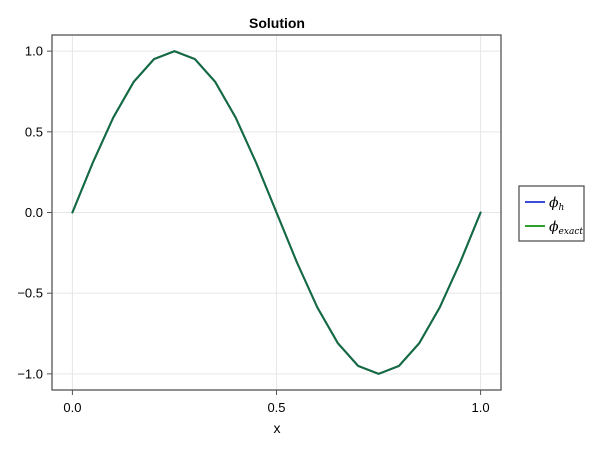 The image size is (600, 450). What do you see at coordinates (72, 407) in the screenshot?
I see `x-tick-label: 0.0` at bounding box center [72, 407].